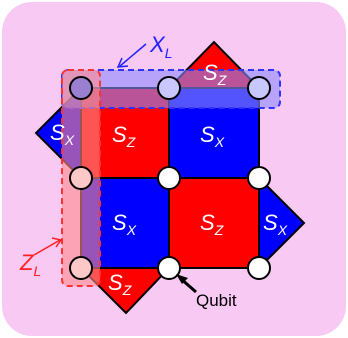  I want to click on svg-text: ZL, so click(30, 264).